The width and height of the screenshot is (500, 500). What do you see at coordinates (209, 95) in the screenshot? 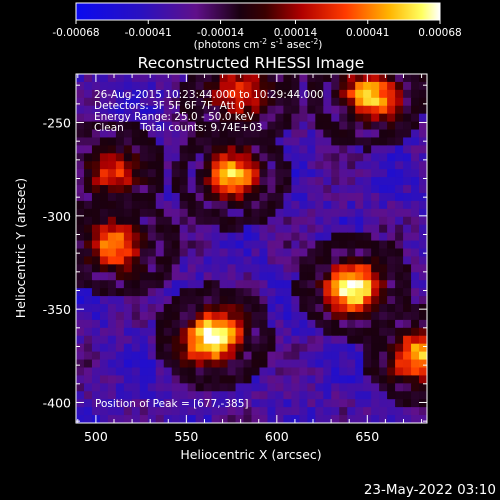
I see `annotation-time: 26-Aug-2015 10:23:44.000 to 10:29:44.000` at bounding box center [209, 95].